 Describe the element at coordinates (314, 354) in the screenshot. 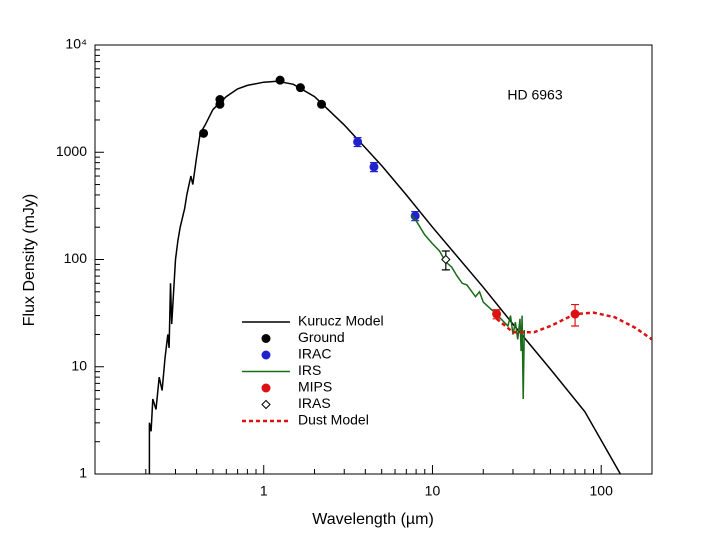

I see `legend-label: IRAC` at that location.